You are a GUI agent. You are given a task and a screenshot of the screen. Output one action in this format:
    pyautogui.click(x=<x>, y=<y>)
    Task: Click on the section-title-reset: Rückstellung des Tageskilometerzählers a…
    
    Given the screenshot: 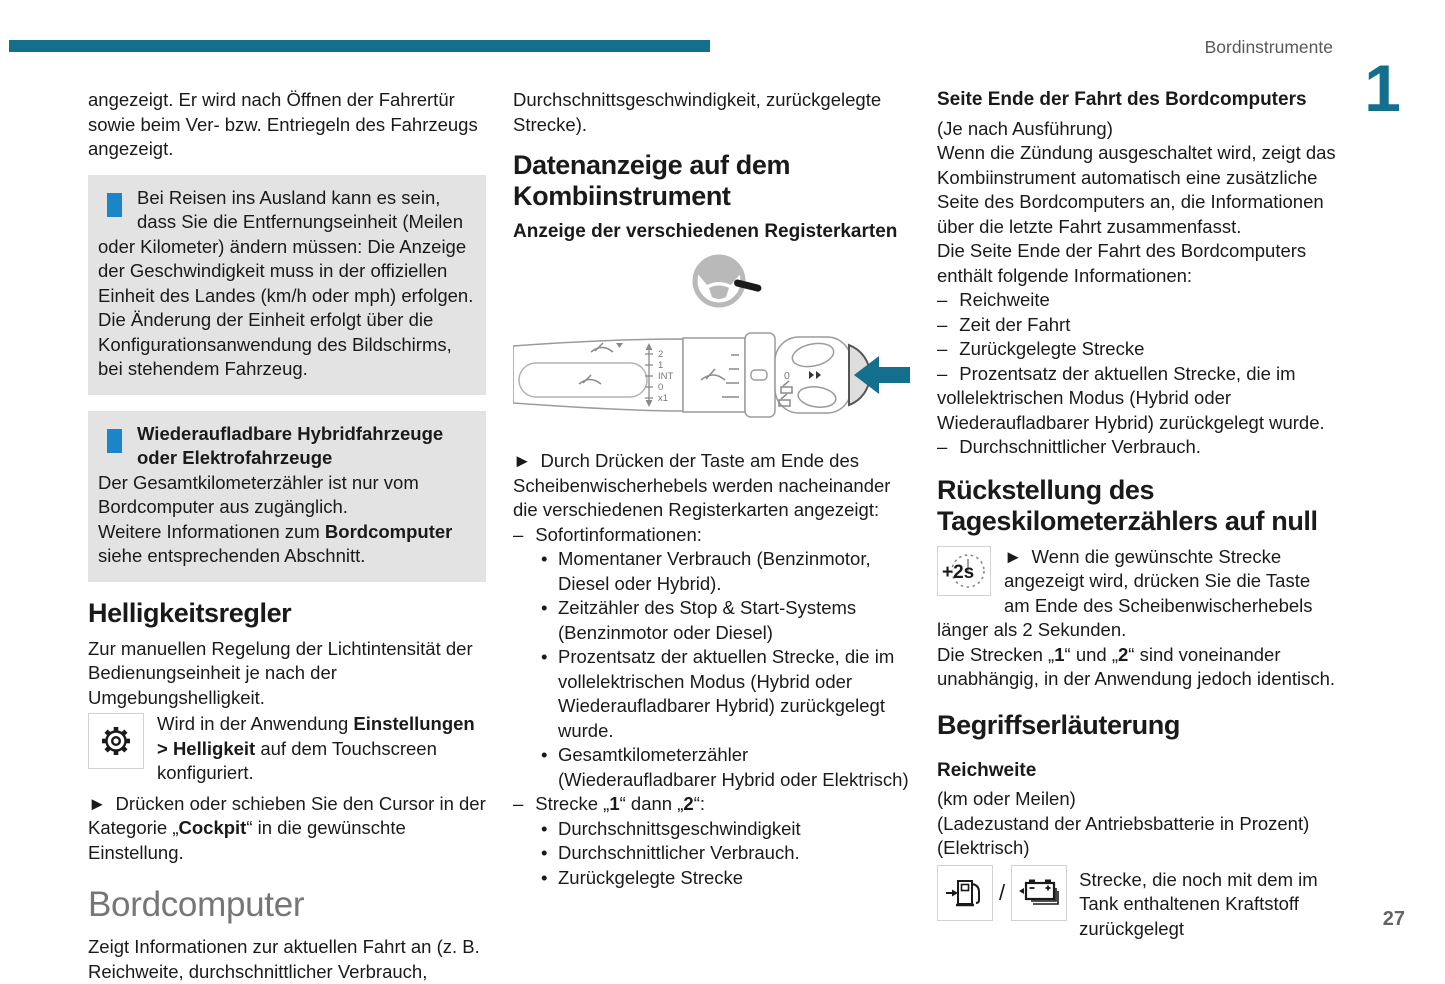 What is the action you would take?
    pyautogui.click(x=1127, y=505)
    